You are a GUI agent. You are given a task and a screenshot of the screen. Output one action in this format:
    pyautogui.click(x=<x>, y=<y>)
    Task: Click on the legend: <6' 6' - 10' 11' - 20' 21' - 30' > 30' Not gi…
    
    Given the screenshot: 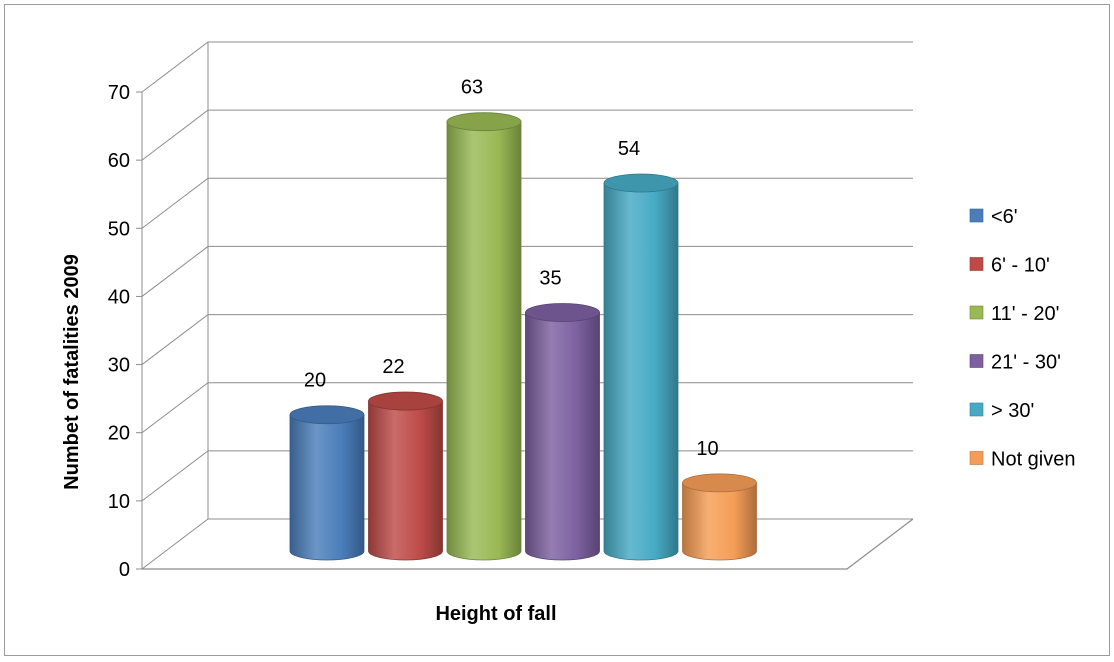 What is the action you would take?
    pyautogui.click(x=1022, y=338)
    